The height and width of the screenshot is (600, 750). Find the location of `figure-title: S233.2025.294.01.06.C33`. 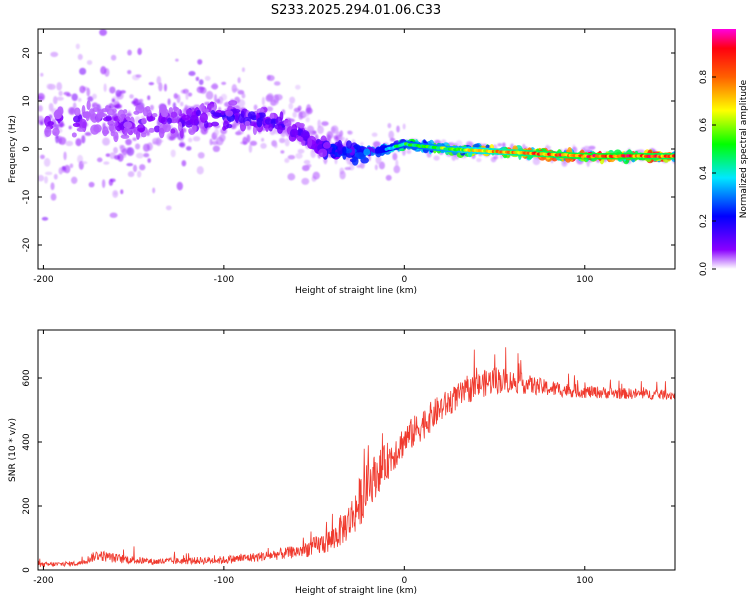

figure-title: S233.2025.294.01.06.C33 is located at coordinates (356, 10).